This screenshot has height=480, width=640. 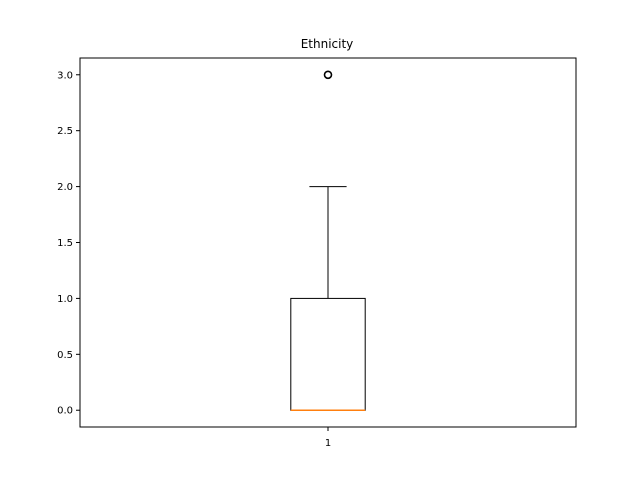 What do you see at coordinates (65, 411) in the screenshot?
I see `y-tick-label: 0.0` at bounding box center [65, 411].